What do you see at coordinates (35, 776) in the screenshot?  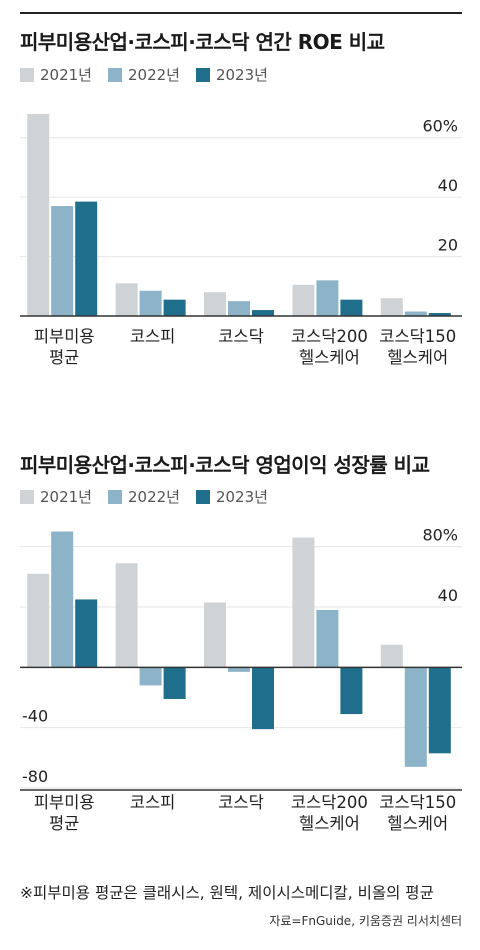 I see `y-tick-label: -80` at bounding box center [35, 776].